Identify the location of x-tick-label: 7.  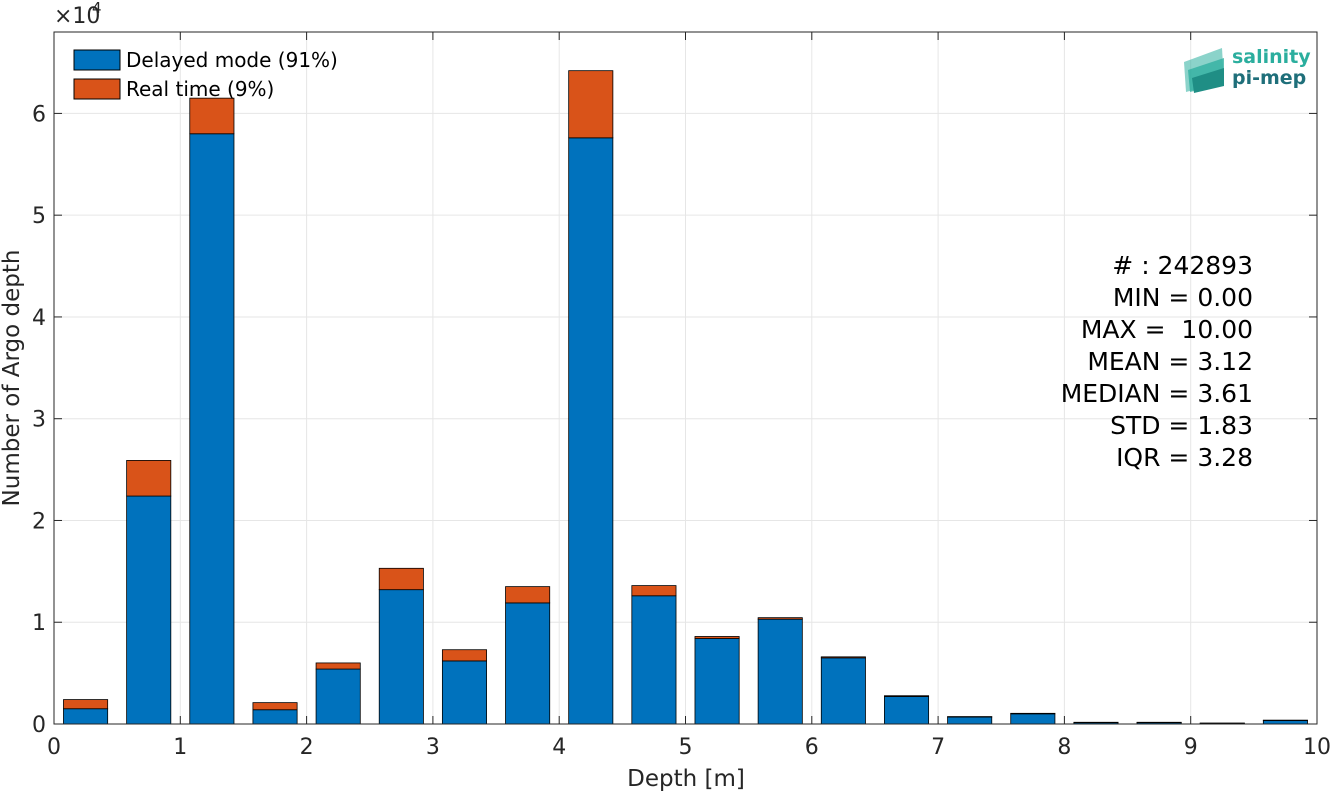
(938, 747).